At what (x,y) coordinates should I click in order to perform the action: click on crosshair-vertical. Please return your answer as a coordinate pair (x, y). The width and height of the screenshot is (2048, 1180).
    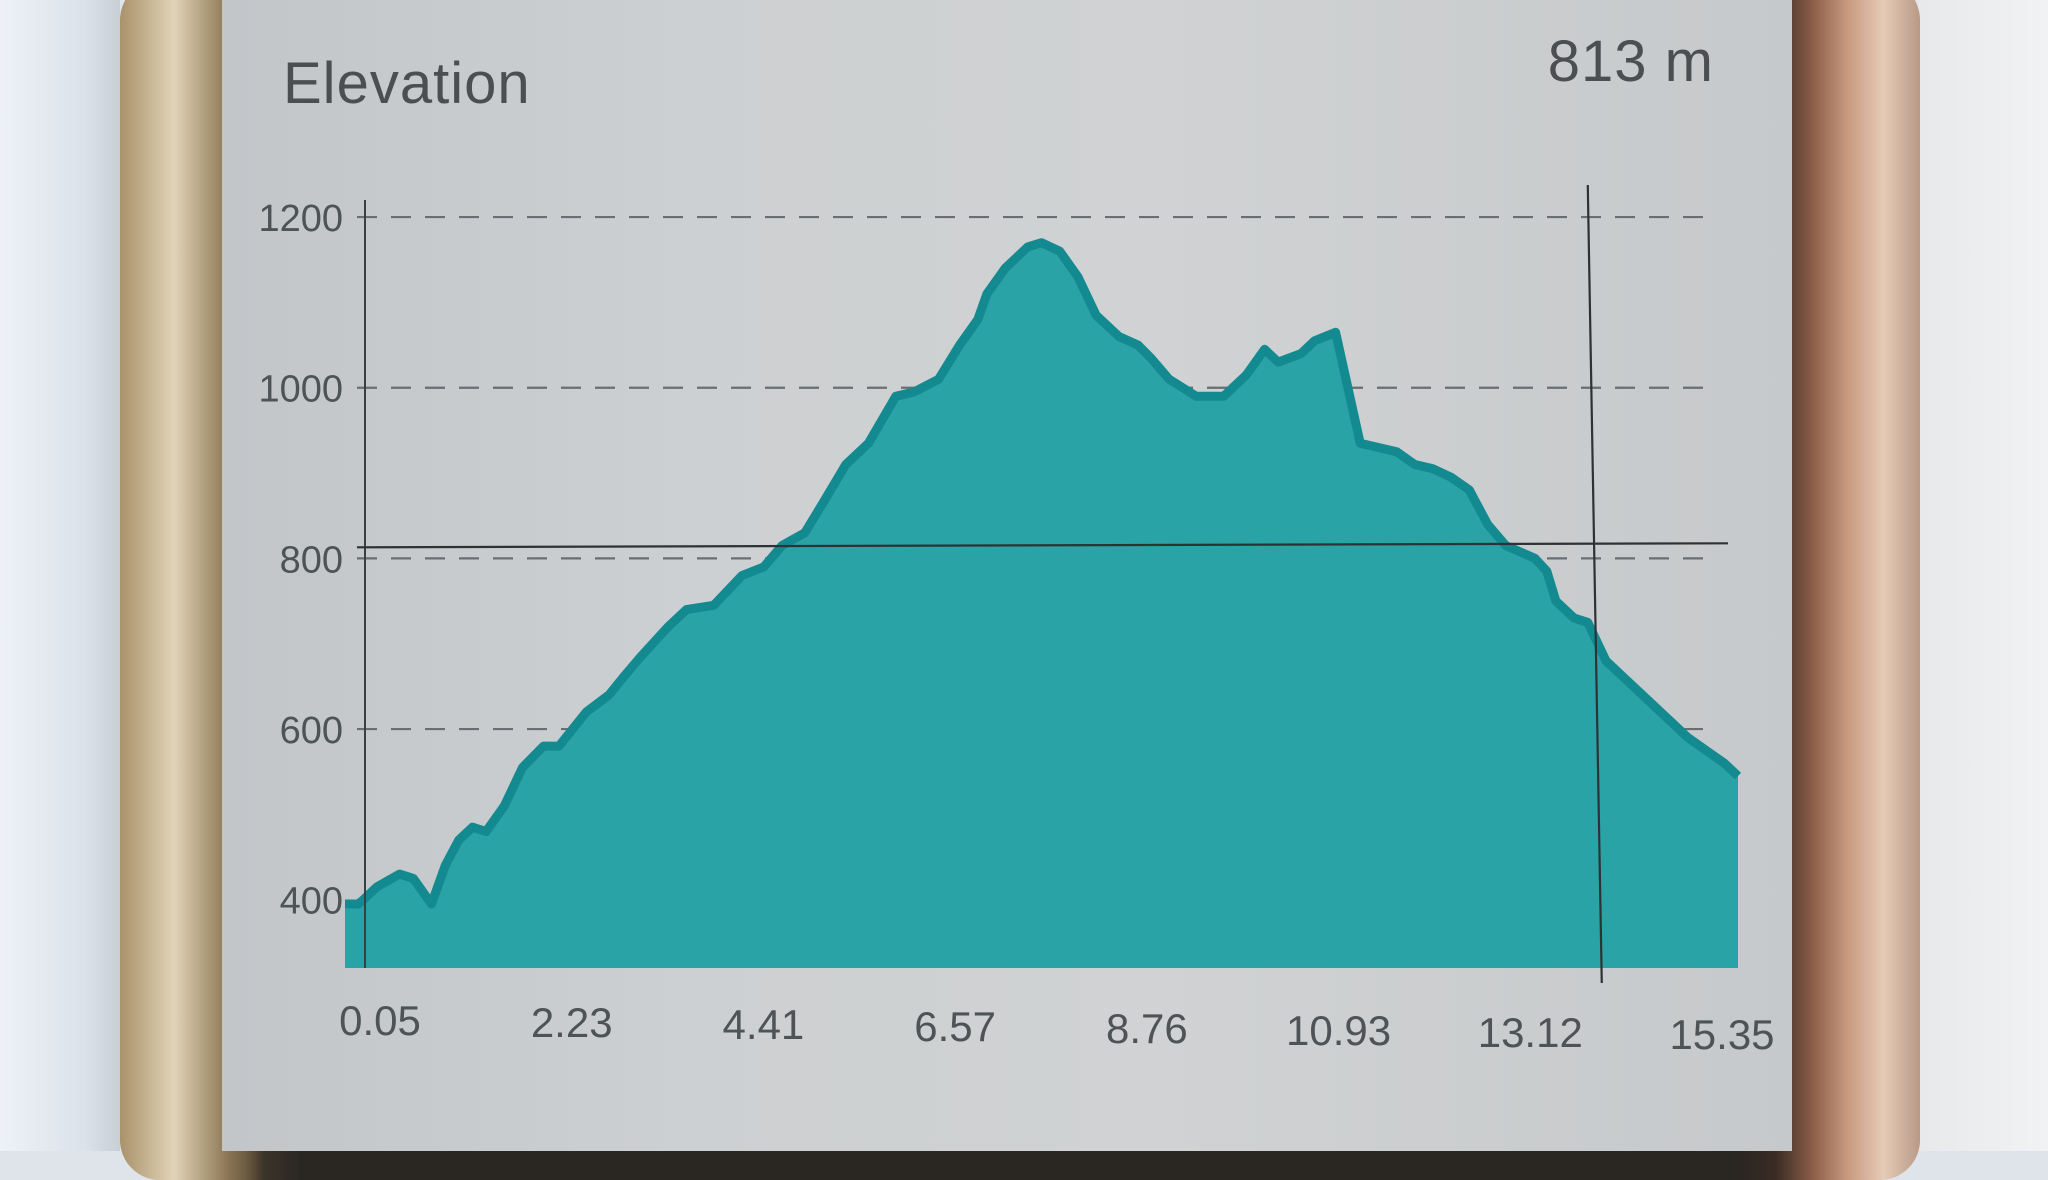
    Looking at the image, I should click on (1594, 584).